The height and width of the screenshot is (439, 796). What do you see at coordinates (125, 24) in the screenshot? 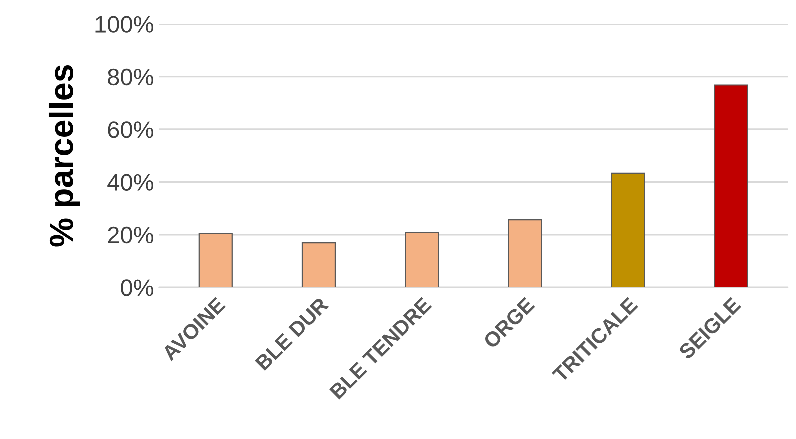
I see `y-tick-label: 100%` at bounding box center [125, 24].